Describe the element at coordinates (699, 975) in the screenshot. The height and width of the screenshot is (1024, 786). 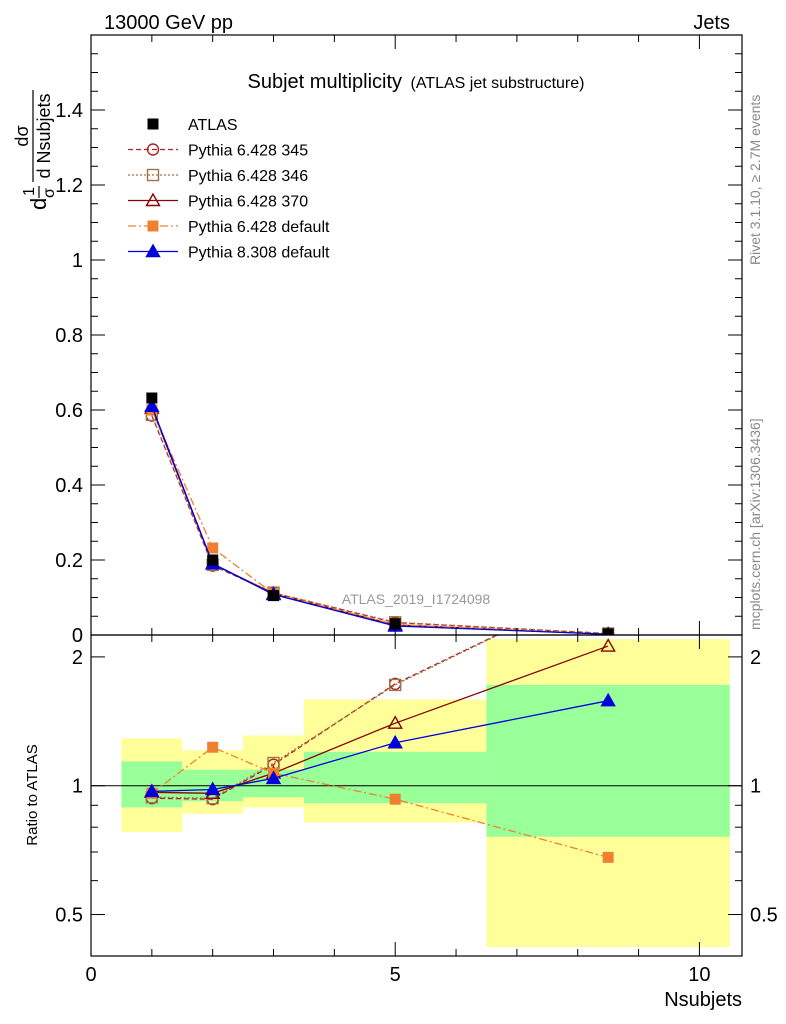
I see `x-tick-label-2: 10` at that location.